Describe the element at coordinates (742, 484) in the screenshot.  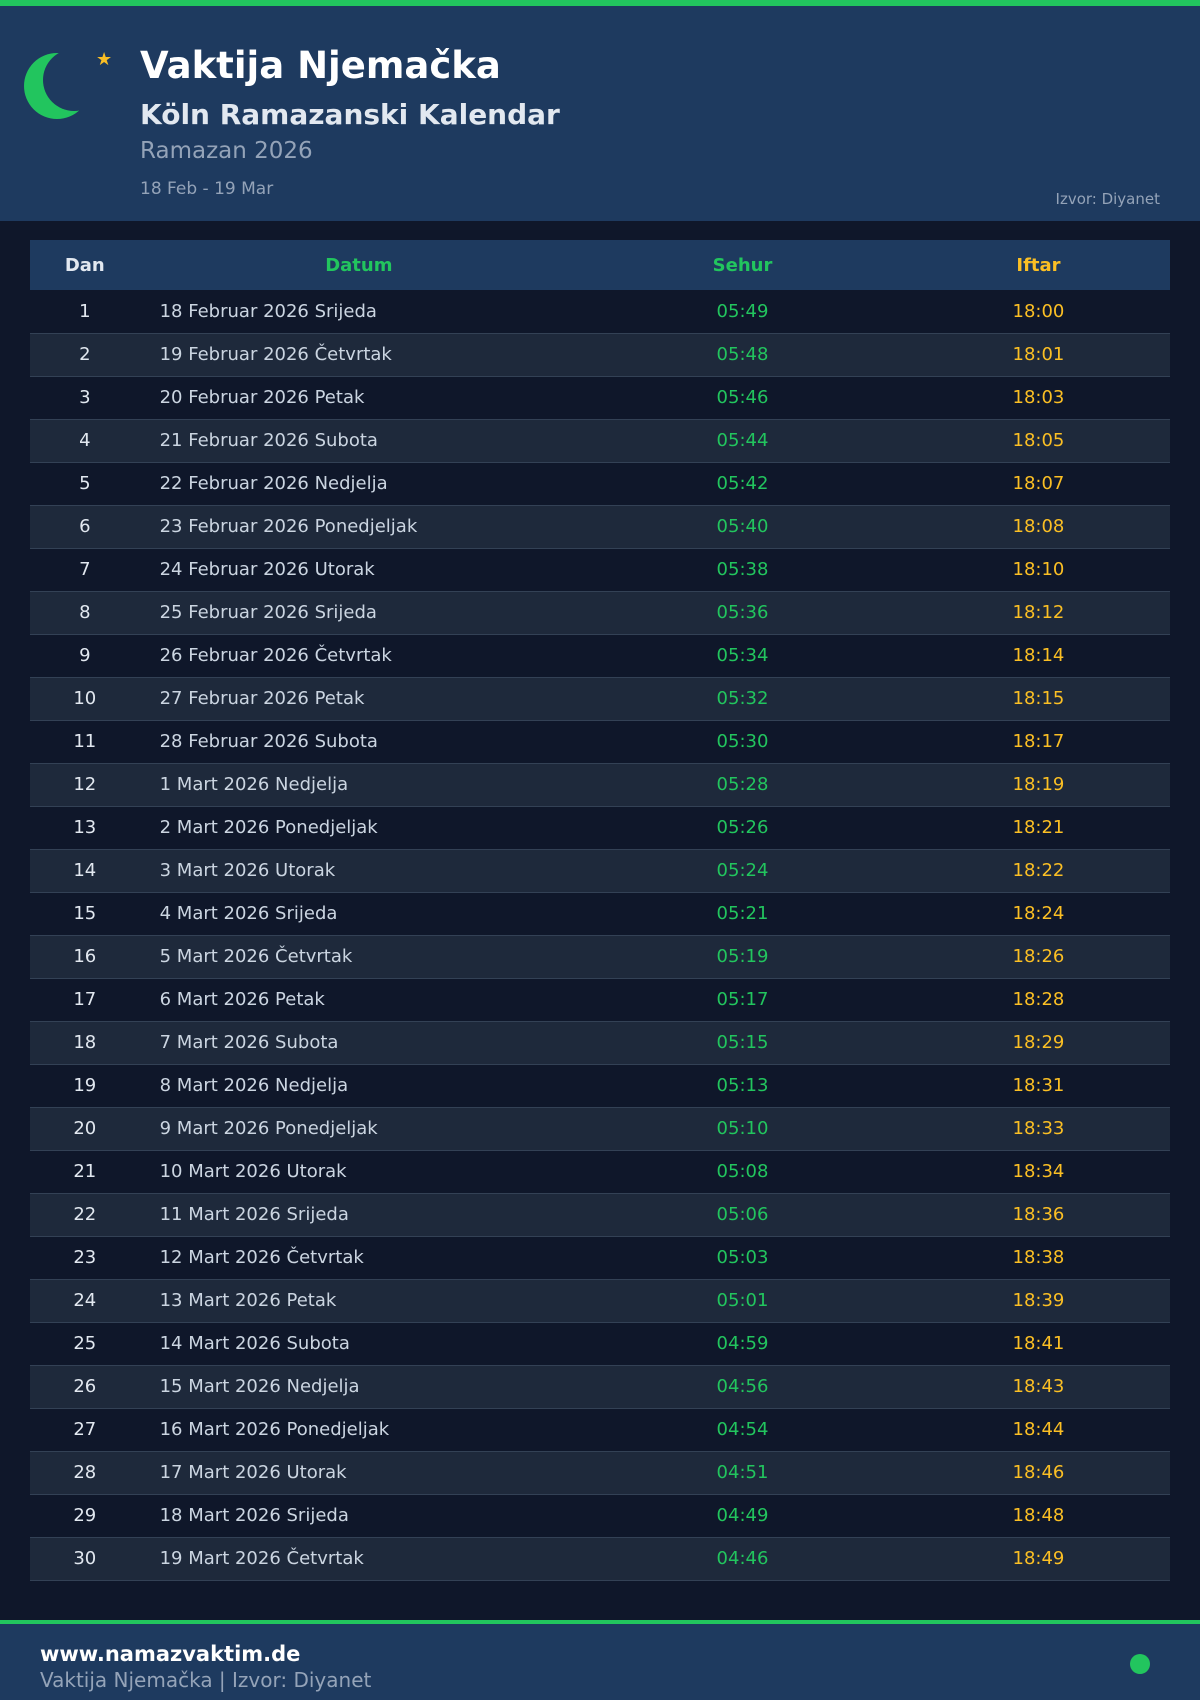
I see `sehur-time: 05:42` at that location.